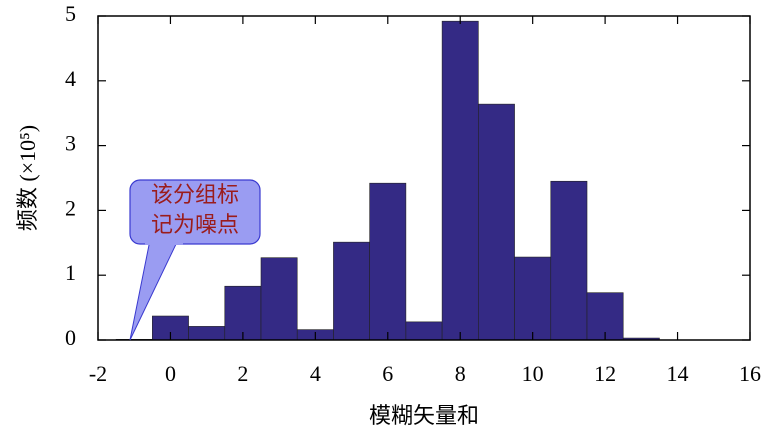 This screenshot has height=435, width=768. What do you see at coordinates (195, 224) in the screenshot?
I see `annotation-text: 记为噪点` at bounding box center [195, 224].